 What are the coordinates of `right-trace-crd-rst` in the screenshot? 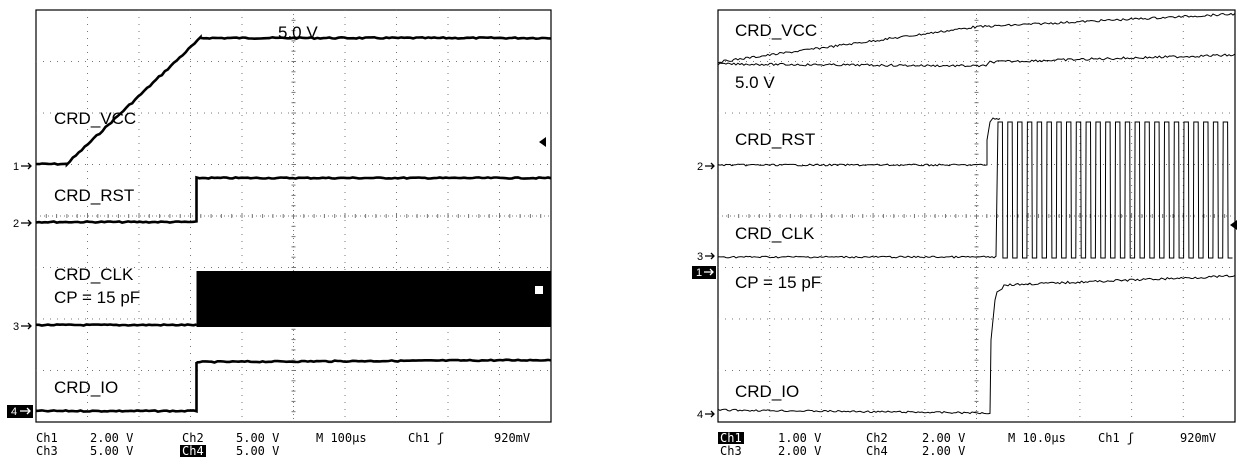 It's located at (859, 142).